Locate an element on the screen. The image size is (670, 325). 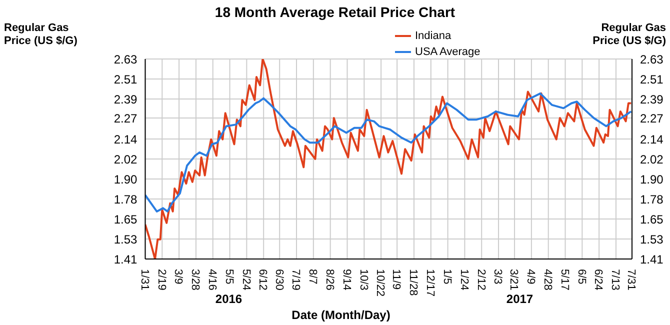
x-tick-label: 6/12 is located at coordinates (262, 279).